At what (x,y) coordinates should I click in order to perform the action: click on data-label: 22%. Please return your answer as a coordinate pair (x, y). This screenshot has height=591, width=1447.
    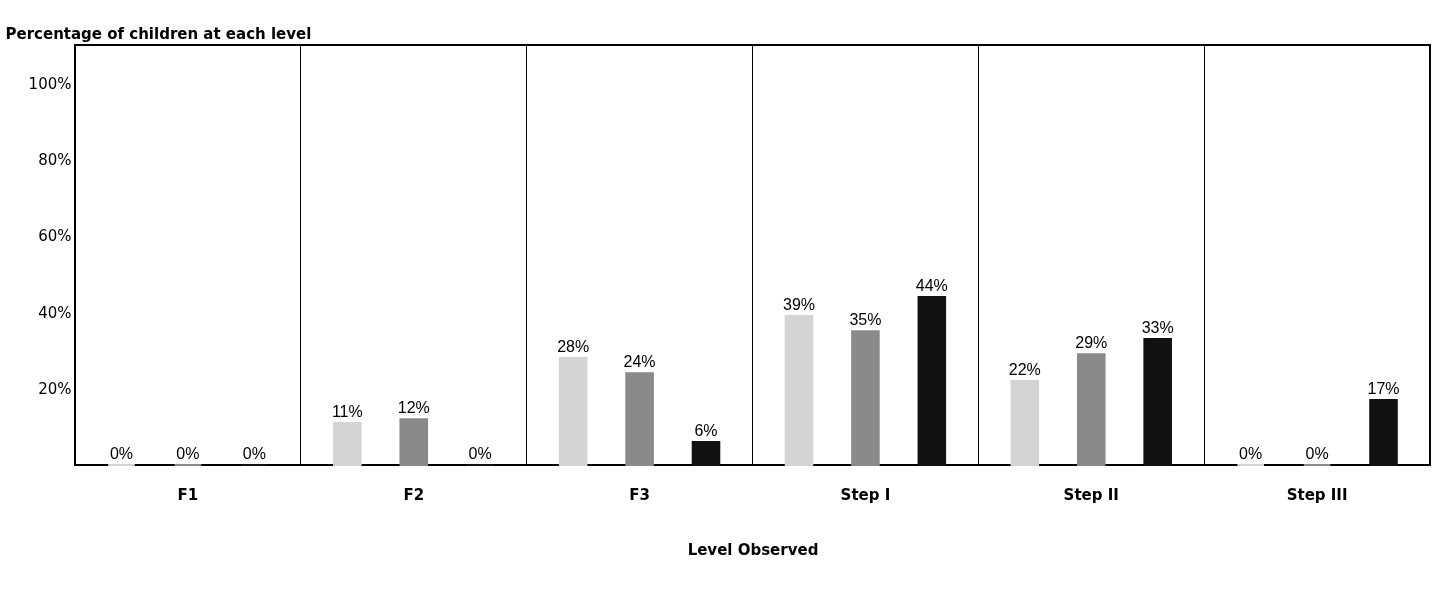
    Looking at the image, I should click on (1024, 369).